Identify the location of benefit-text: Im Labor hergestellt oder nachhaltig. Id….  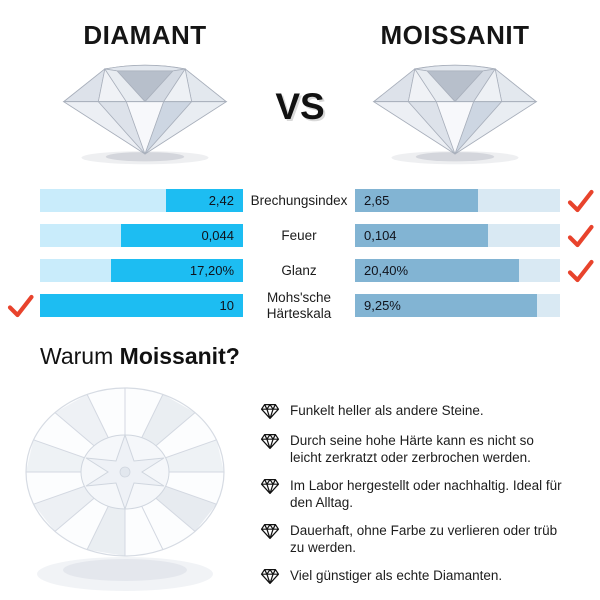
(426, 494).